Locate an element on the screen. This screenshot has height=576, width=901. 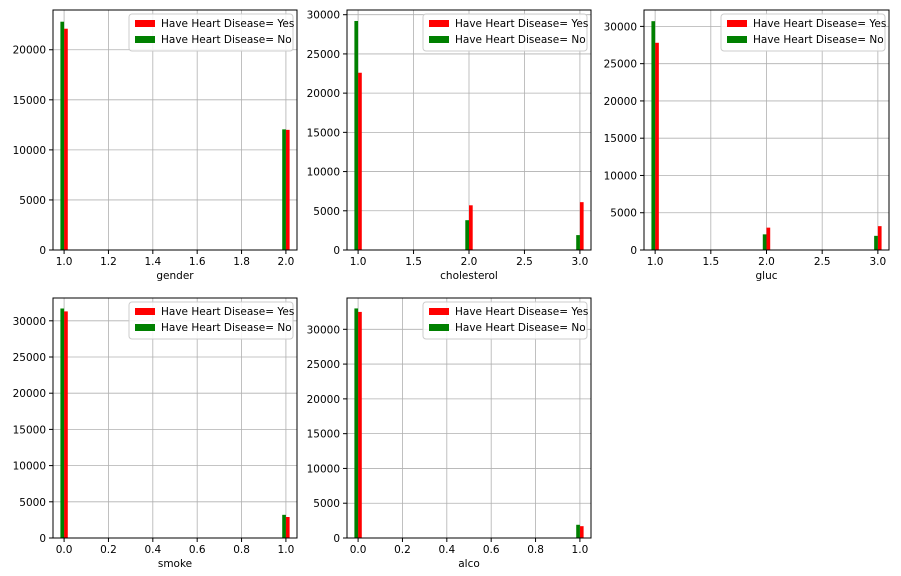
x-tick-label: 1.6 is located at coordinates (197, 262).